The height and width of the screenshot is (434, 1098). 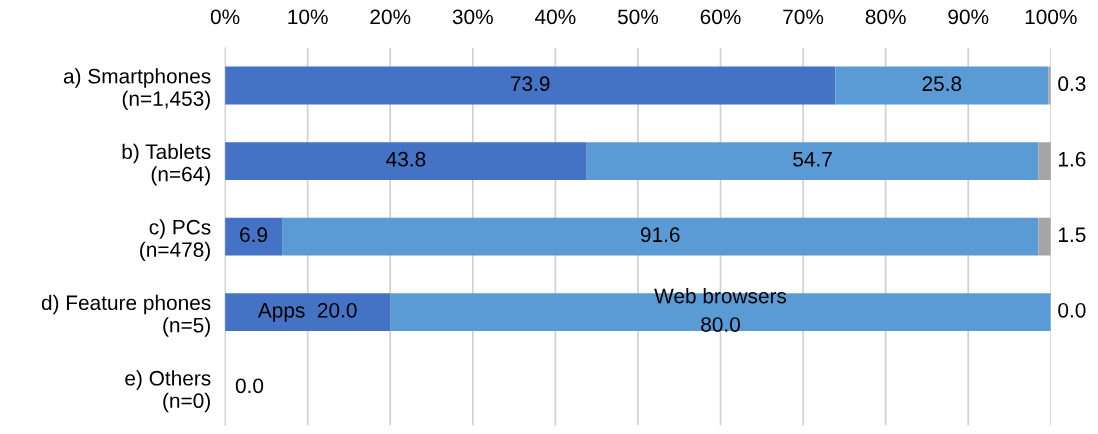 I want to click on y-tick-label: b) Tablets (n=64), so click(x=166, y=164).